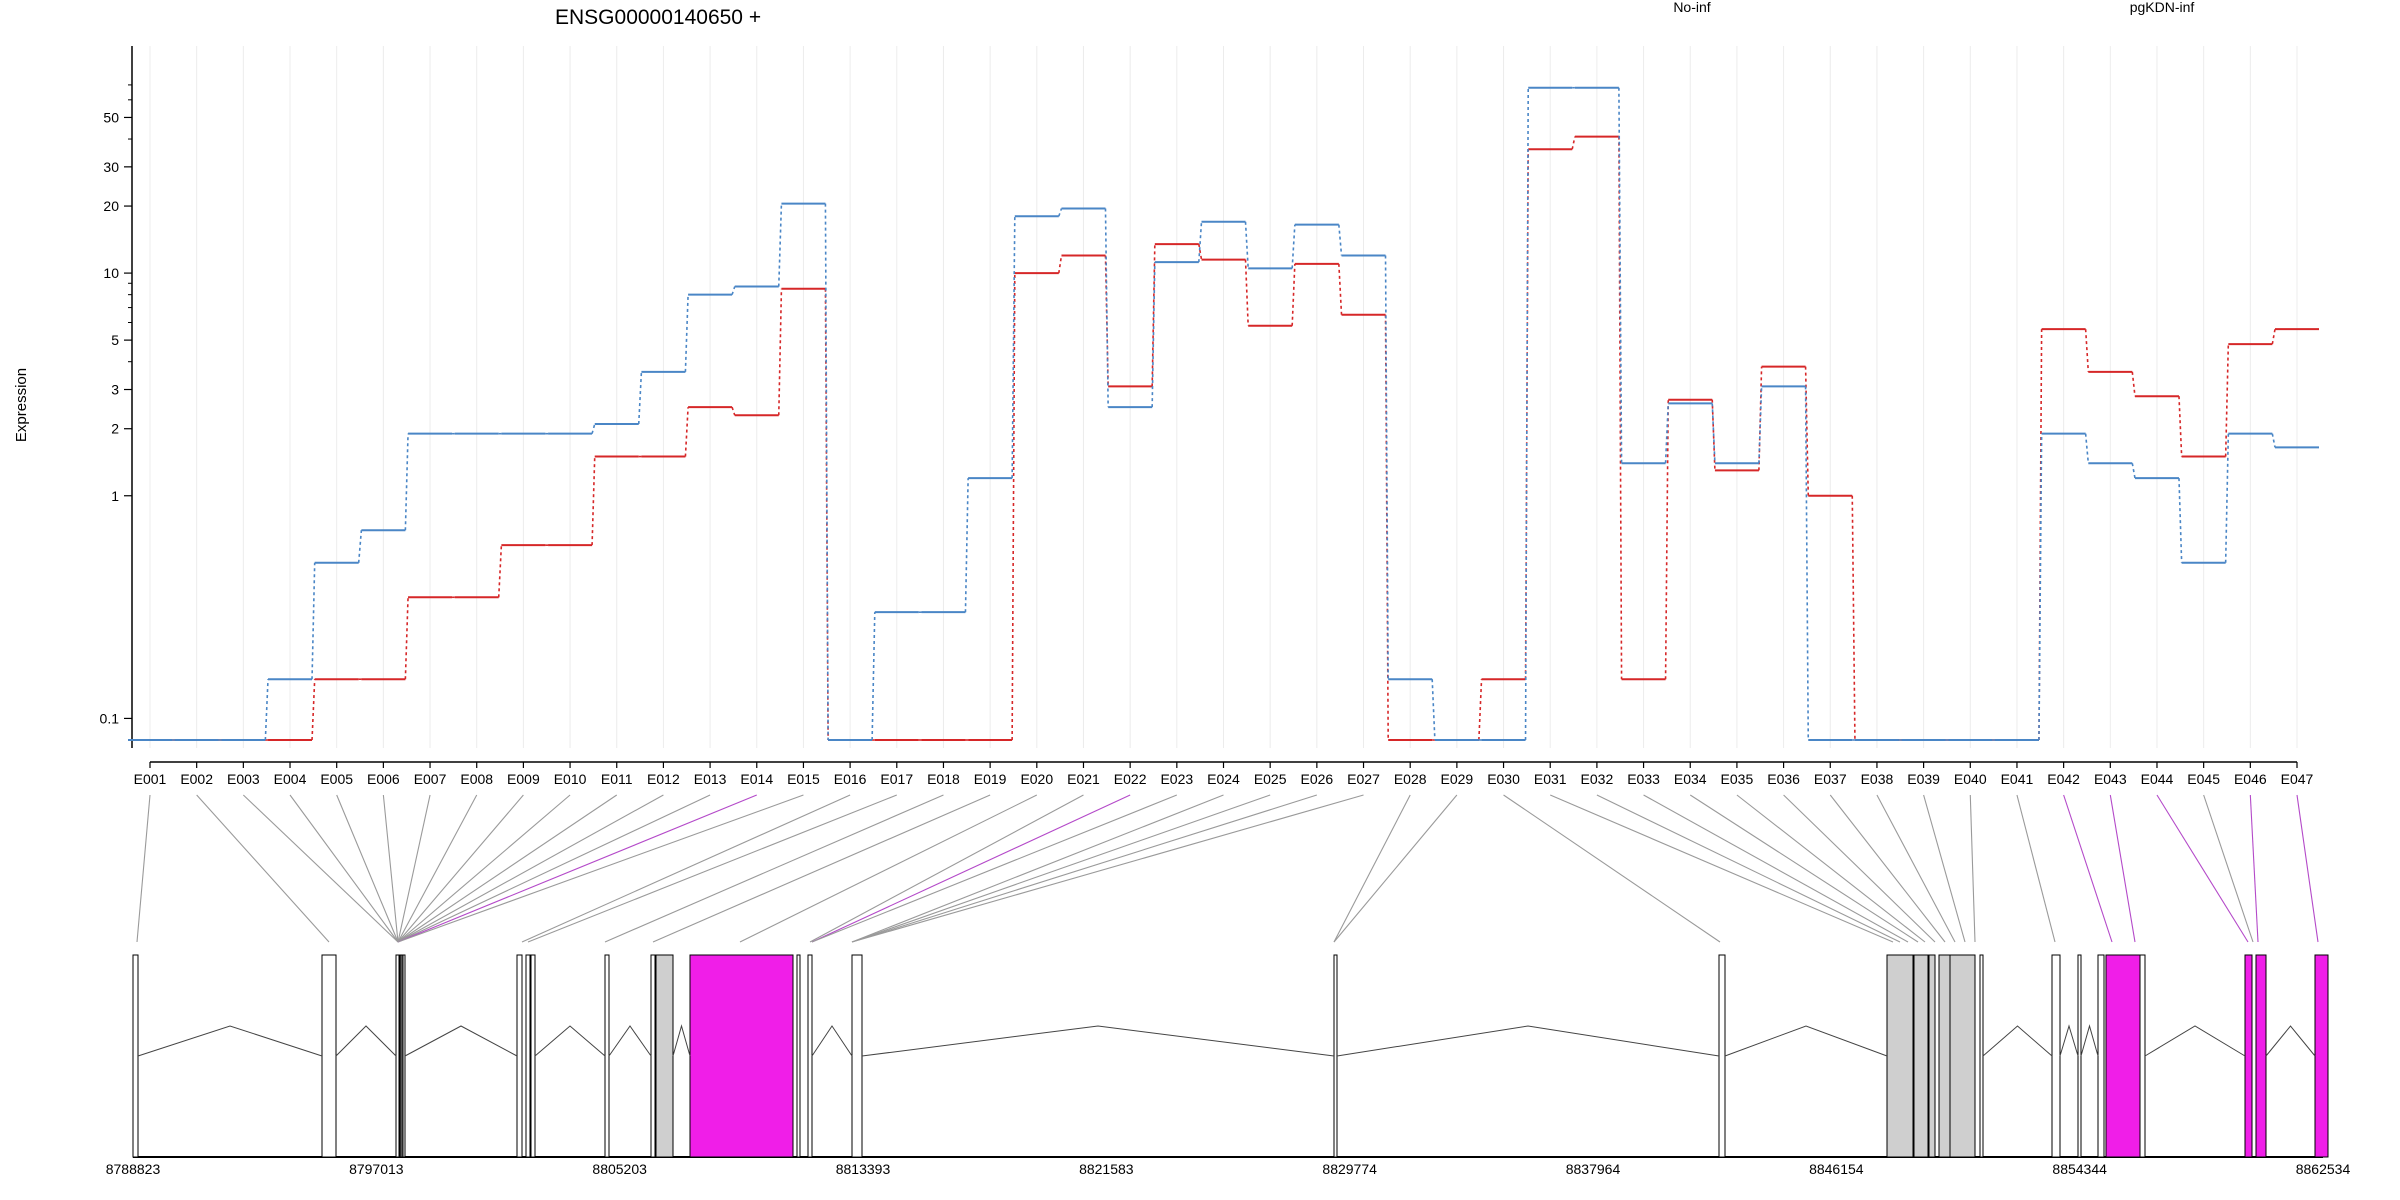  I want to click on chart-title: ENSG00000140650 +, so click(658, 17).